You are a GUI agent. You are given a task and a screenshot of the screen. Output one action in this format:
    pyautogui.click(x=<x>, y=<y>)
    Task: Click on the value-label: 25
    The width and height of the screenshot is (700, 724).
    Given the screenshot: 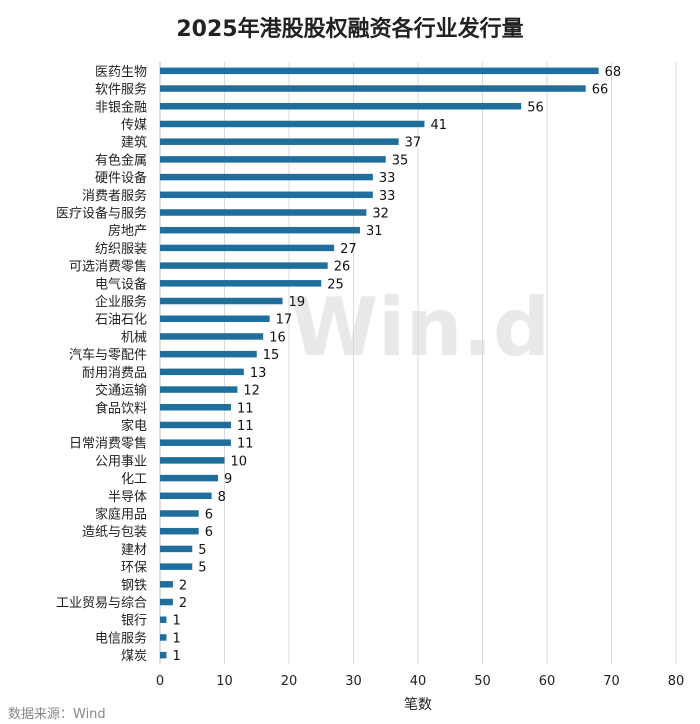 What is the action you would take?
    pyautogui.click(x=335, y=284)
    